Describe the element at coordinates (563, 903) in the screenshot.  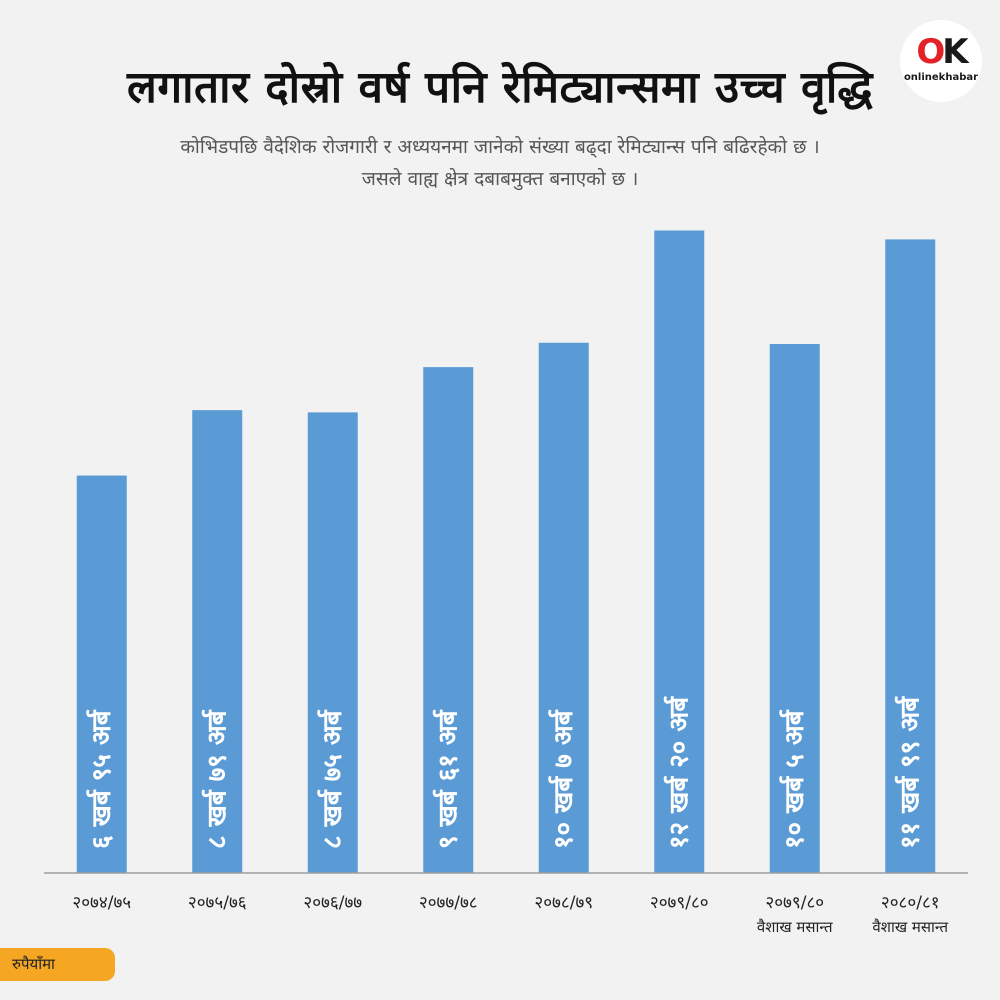
I see `category-label-5: २०७८/७९` at that location.